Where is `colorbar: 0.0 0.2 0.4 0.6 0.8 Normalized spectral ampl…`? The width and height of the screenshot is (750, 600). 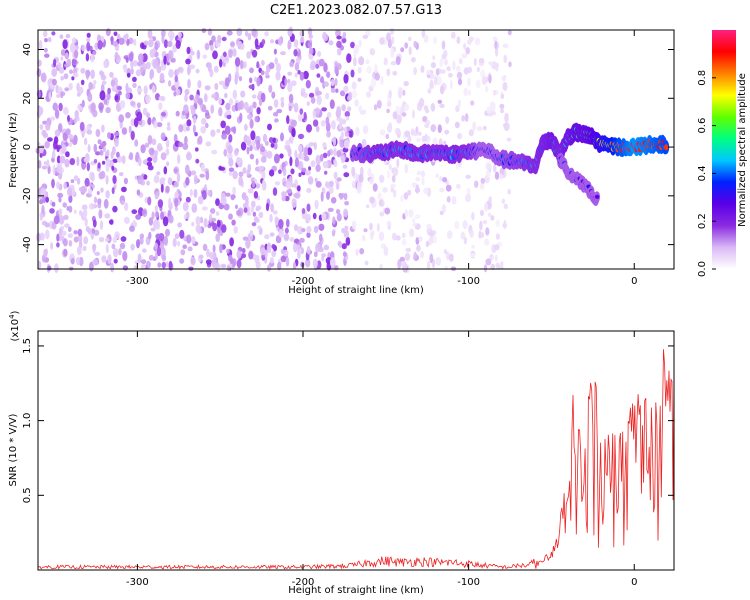
colorbar: 0.0 0.2 0.4 0.6 0.8 Normalized spectral ampl… is located at coordinates (722, 153).